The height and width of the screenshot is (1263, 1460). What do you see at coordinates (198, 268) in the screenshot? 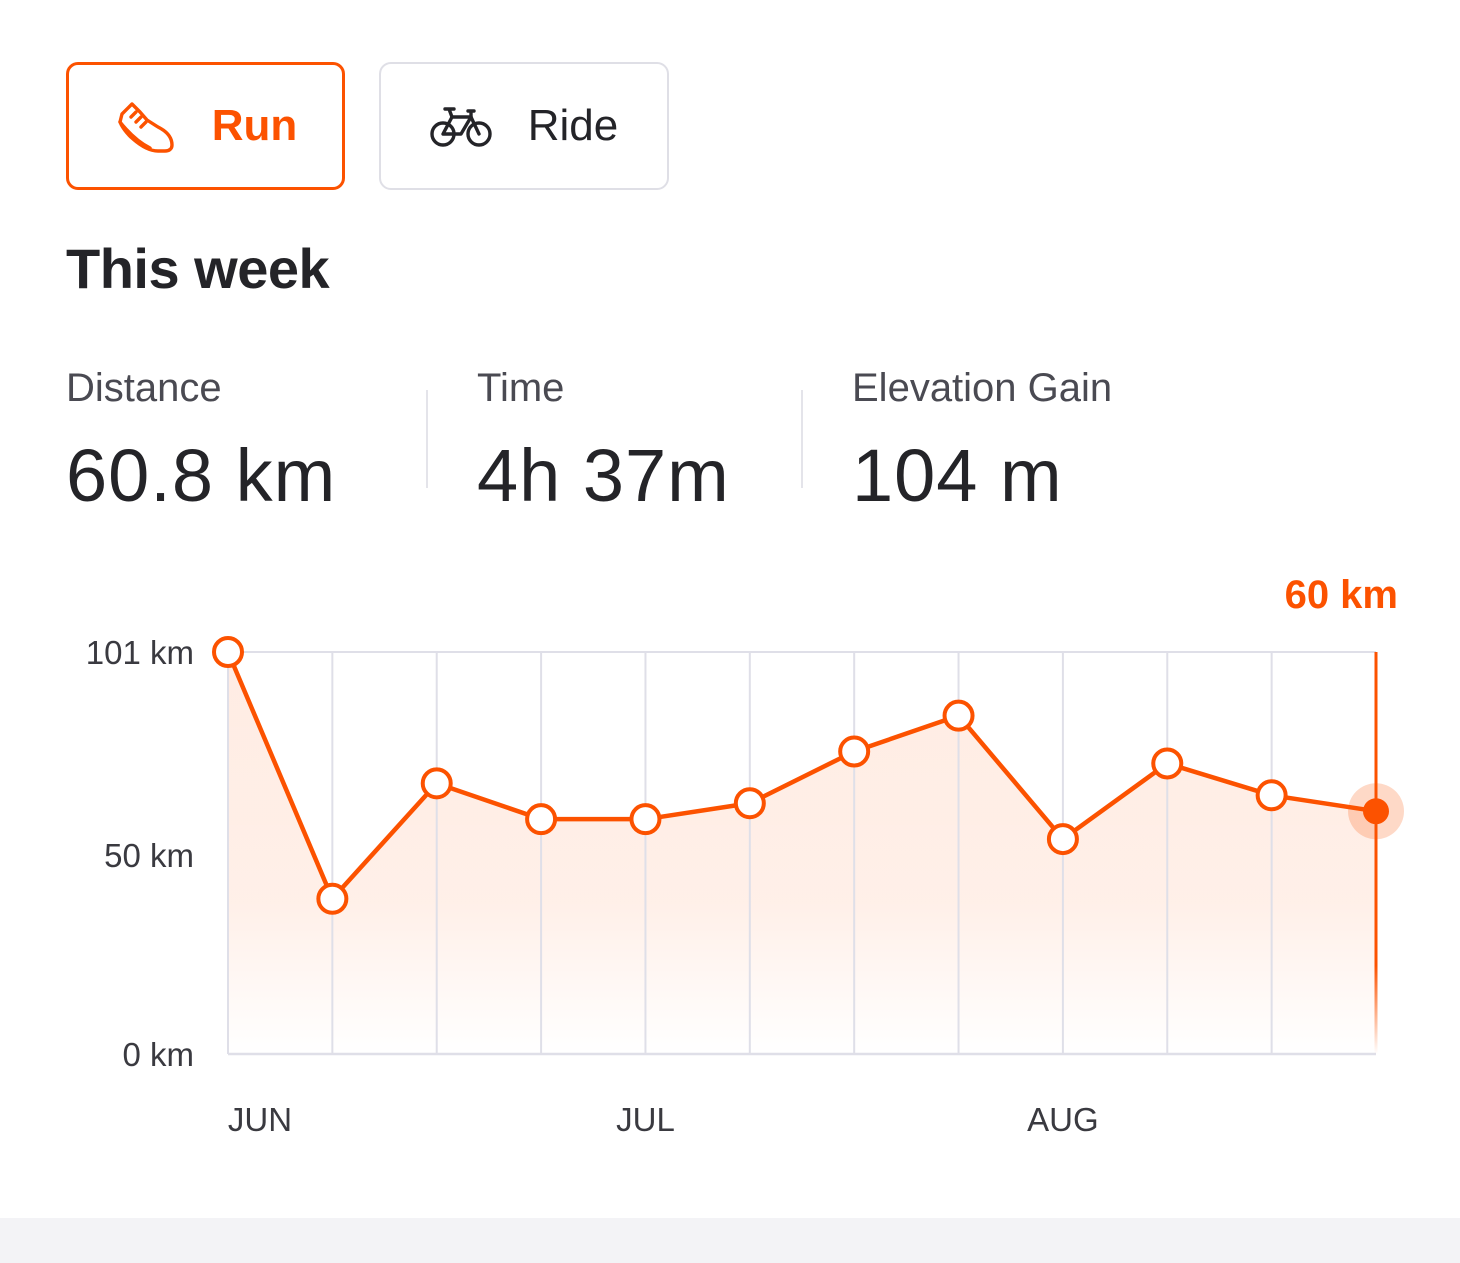
I see `section-title: This week` at bounding box center [198, 268].